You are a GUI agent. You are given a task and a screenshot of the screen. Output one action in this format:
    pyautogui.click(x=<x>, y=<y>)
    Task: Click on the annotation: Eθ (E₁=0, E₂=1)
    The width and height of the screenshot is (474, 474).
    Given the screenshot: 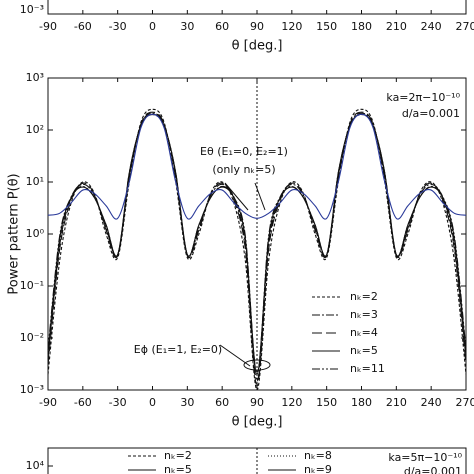 What is the action you would take?
    pyautogui.click(x=244, y=151)
    